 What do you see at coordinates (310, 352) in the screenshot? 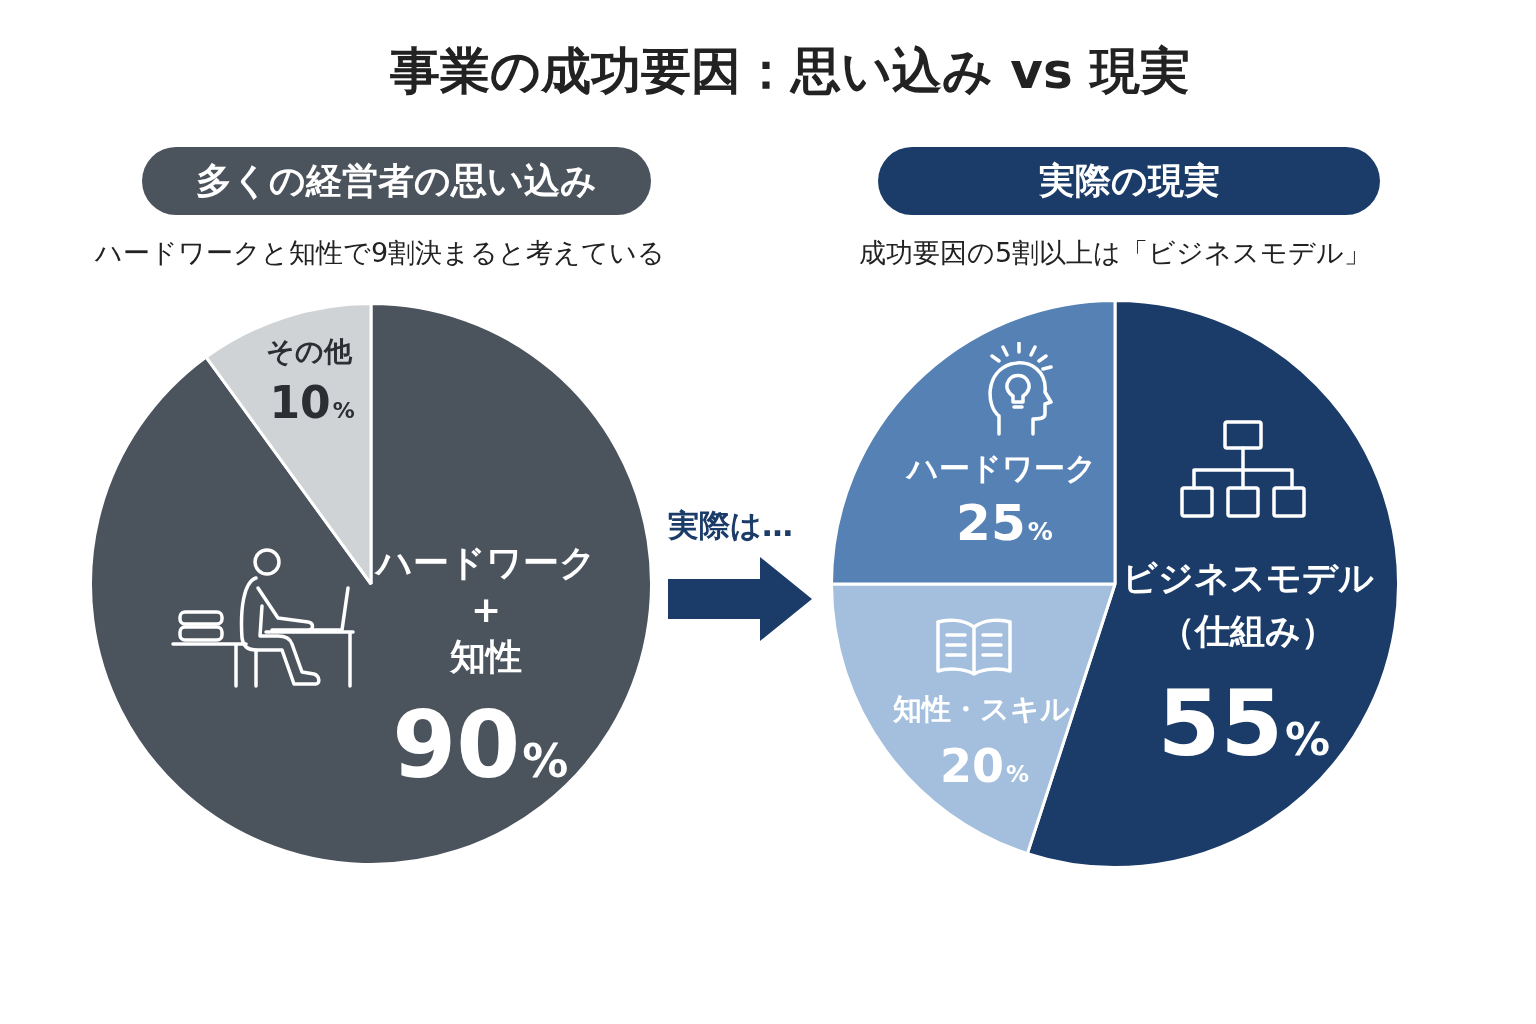
I see `slice-label: その他` at bounding box center [310, 352].